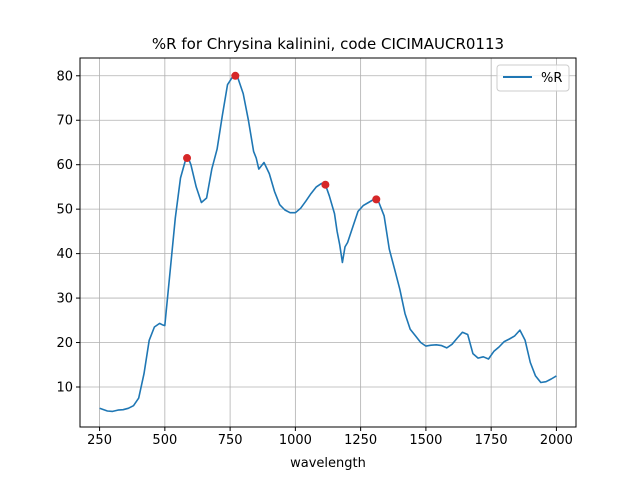  Describe the element at coordinates (64, 210) in the screenshot. I see `y-tick-label: 50` at that location.